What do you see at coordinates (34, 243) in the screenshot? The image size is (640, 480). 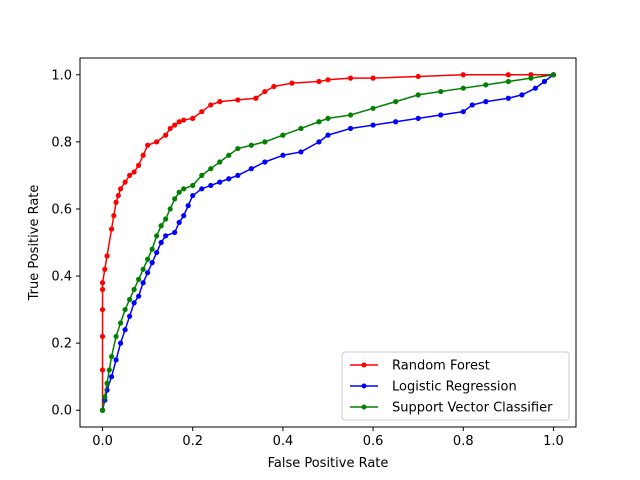 I see `y-axis-label: True Positive Rate` at bounding box center [34, 243].